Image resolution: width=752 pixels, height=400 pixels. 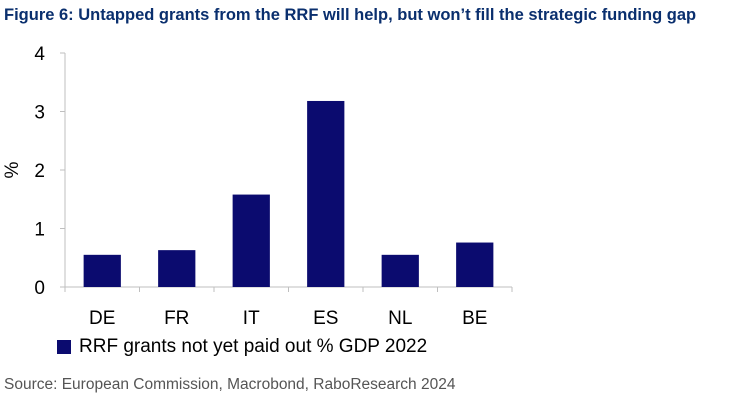 What do you see at coordinates (39, 113) in the screenshot?
I see `y-tick-label: 3` at bounding box center [39, 113].